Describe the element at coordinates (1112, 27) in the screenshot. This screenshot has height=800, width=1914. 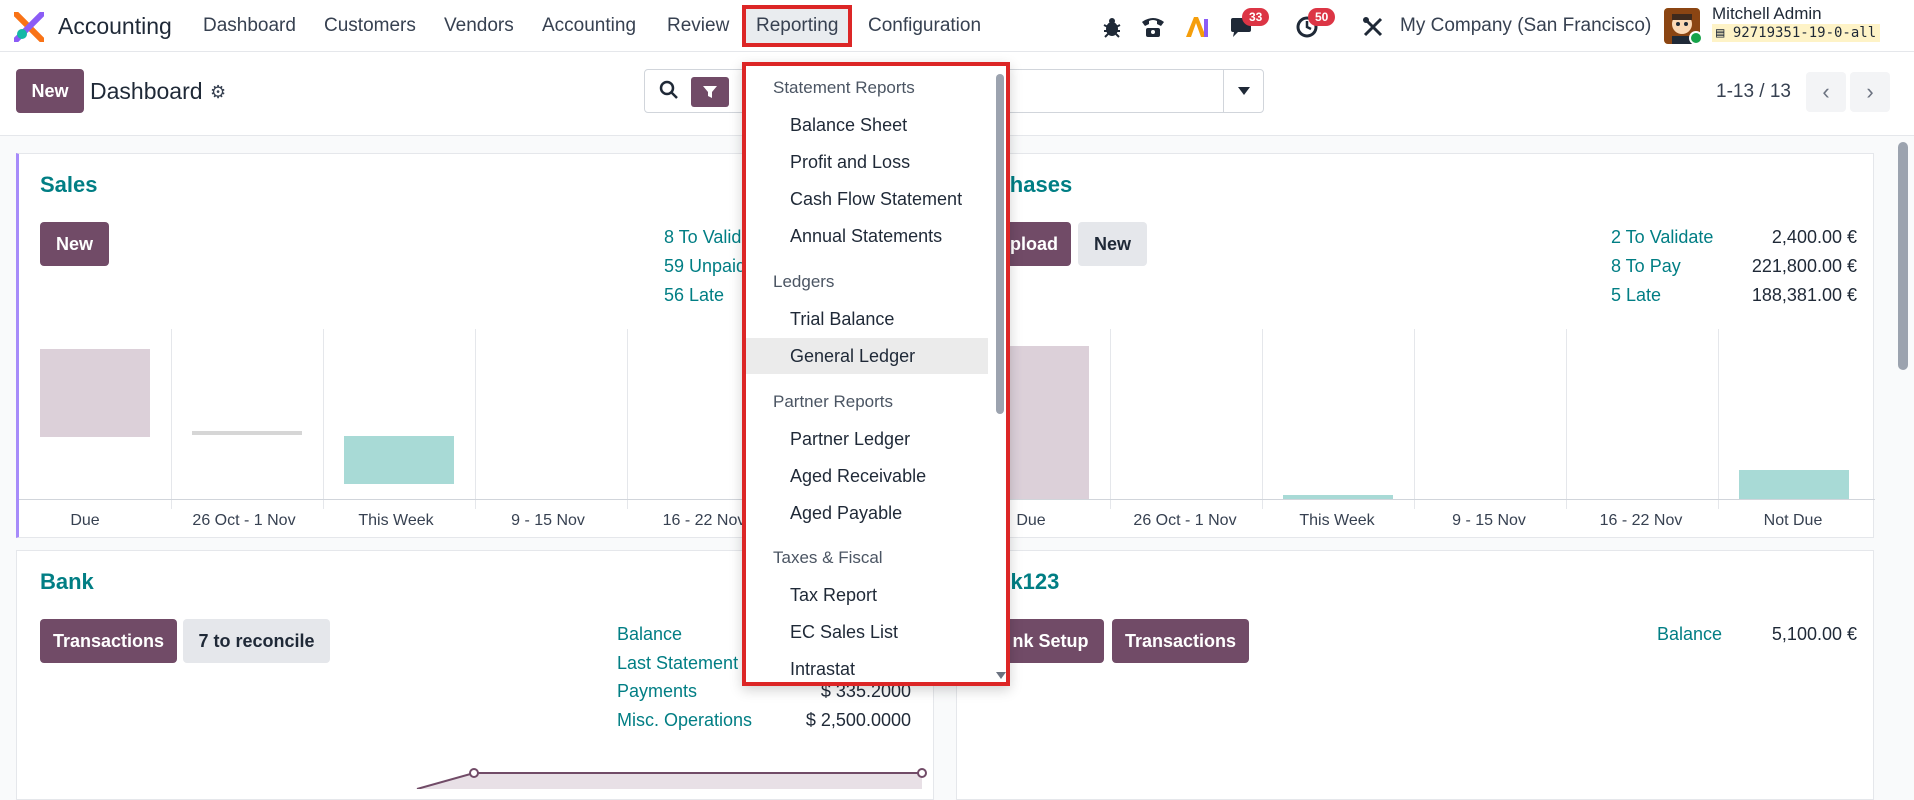
I see `bug-icon` at that location.